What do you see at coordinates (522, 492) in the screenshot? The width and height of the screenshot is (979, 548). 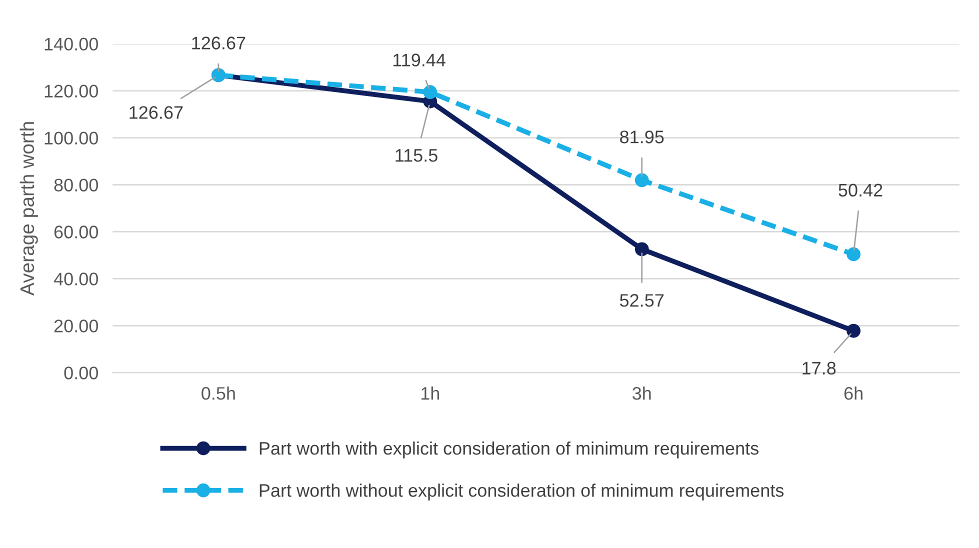 I see `legend-label: Part worth without explicit consideration of minimum requirements` at bounding box center [522, 492].